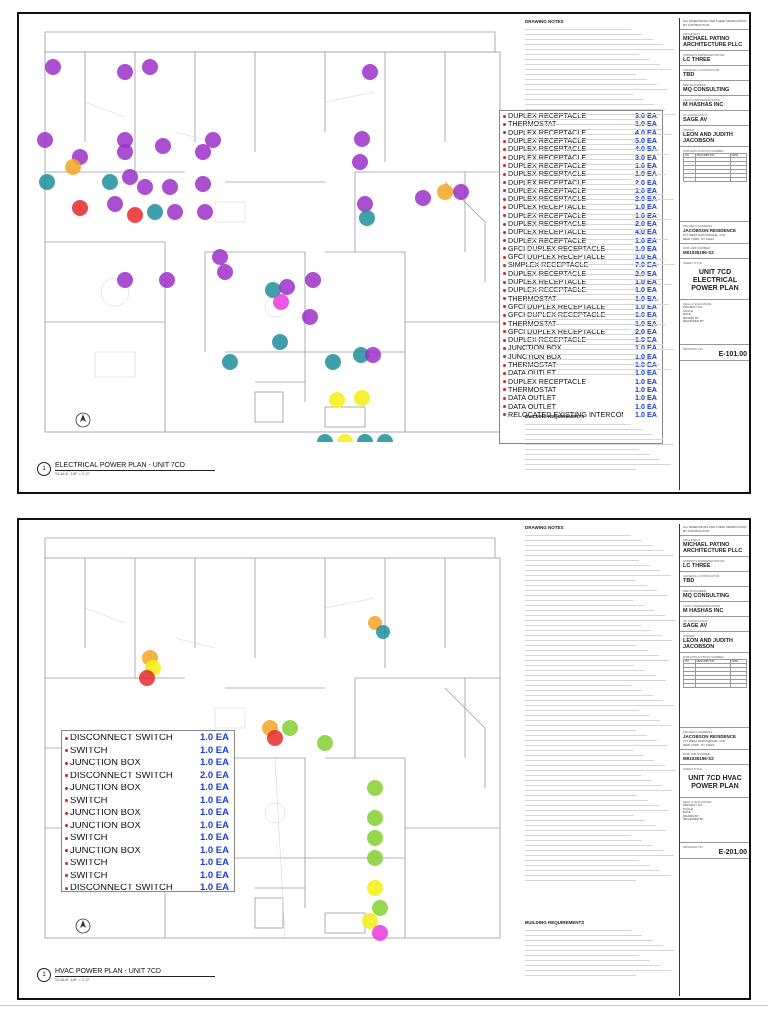 The image size is (768, 1024). What do you see at coordinates (701, 70) in the screenshot?
I see `gc-label: GENERAL CONTRACTOR` at bounding box center [701, 70].